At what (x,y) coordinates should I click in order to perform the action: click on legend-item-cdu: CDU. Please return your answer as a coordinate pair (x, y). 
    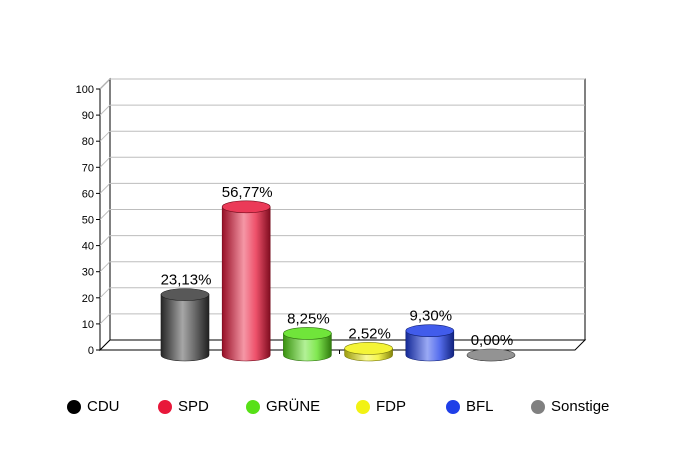
    Looking at the image, I should click on (93, 406).